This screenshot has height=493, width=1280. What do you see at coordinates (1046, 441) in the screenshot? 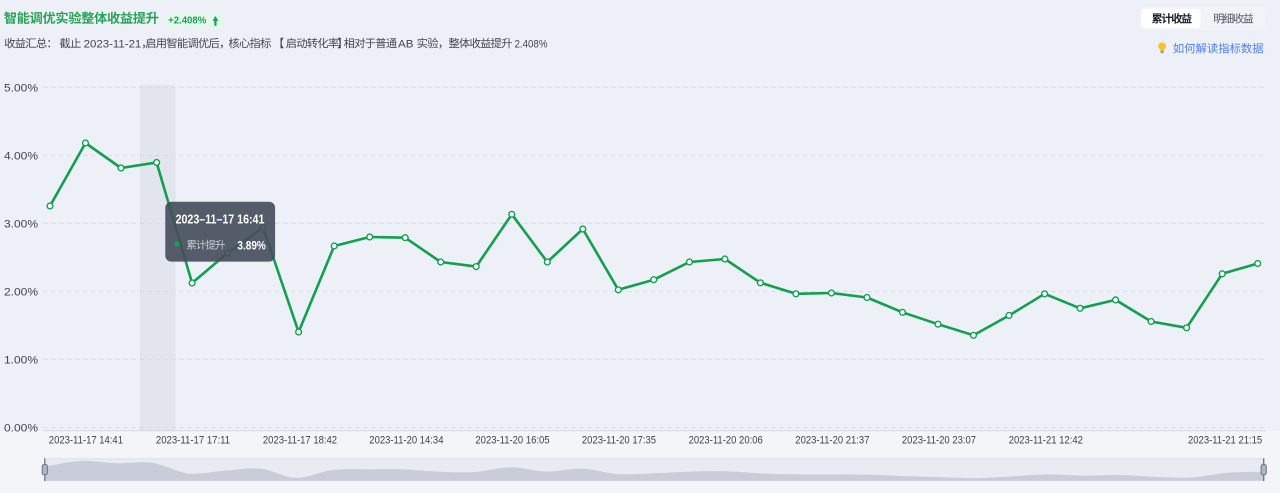
I see `svg-text: 2023-11-21 12:42` at bounding box center [1046, 441].